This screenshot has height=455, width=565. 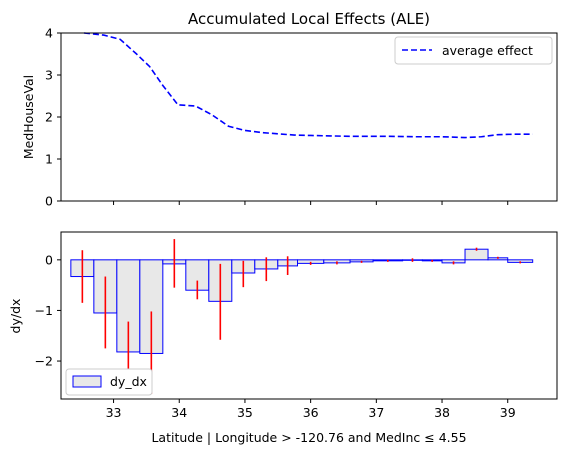 I want to click on bottom-xtick-label: 35, so click(x=245, y=412).